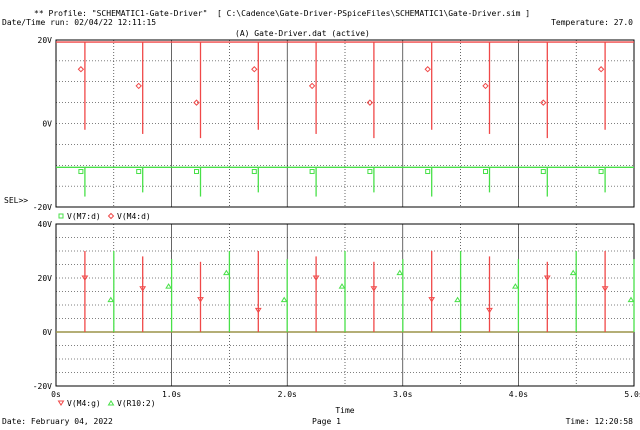 This screenshot has height=430, width=640. Describe the element at coordinates (518, 394) in the screenshot. I see `x-tick-label-4: 4.0s` at that location.